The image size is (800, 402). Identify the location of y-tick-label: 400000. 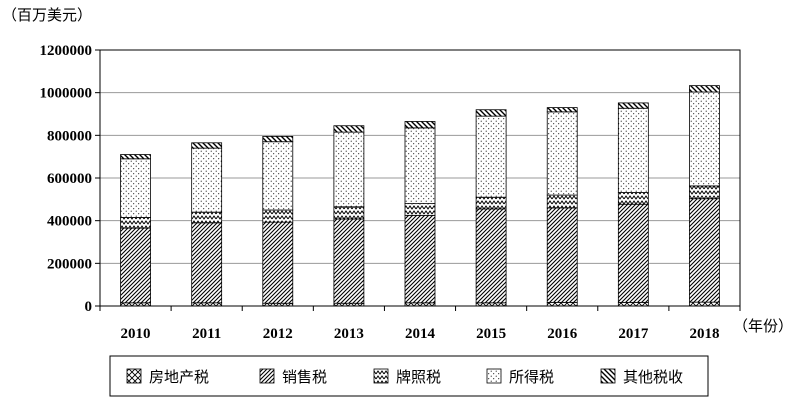
(69, 222).